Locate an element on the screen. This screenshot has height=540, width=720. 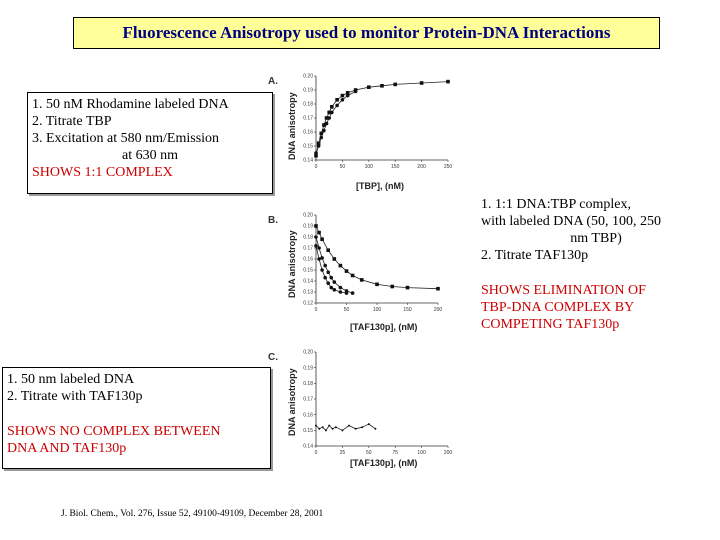
panel-c-xlabel: [TAF130p], (nM) is located at coordinates (384, 463).